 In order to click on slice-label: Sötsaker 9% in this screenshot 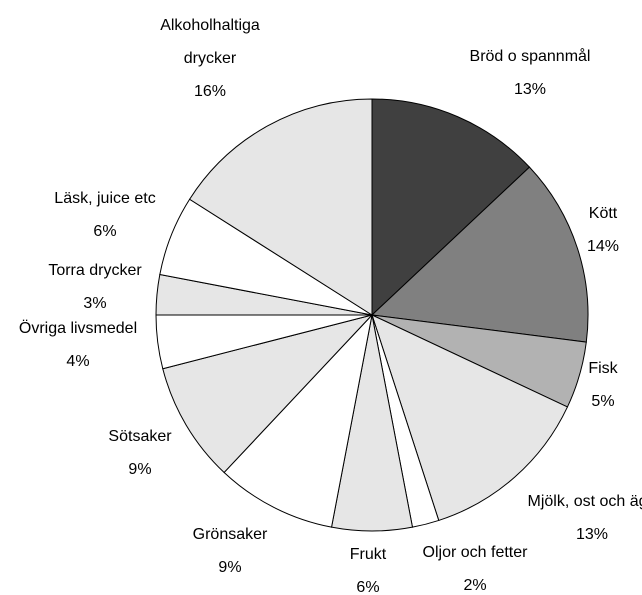, I will do `click(139, 453)`.